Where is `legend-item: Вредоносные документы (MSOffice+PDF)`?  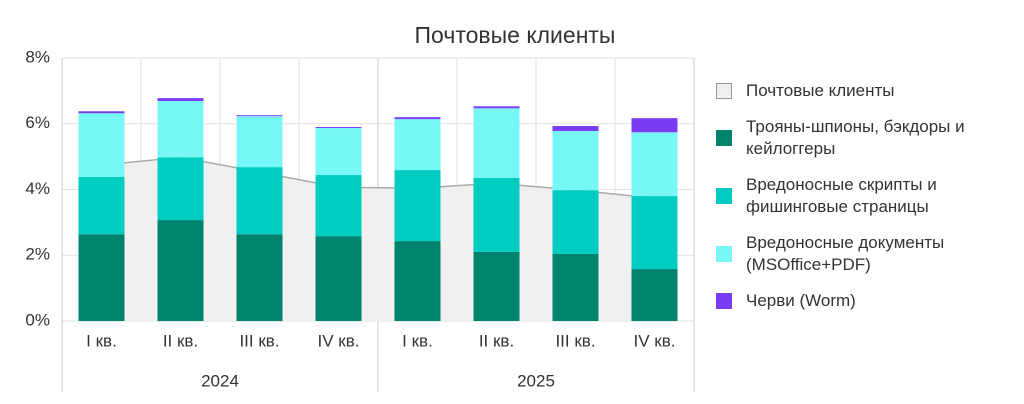 legend-item: Вредоносные документы (MSOffice+PDF) is located at coordinates (866, 254).